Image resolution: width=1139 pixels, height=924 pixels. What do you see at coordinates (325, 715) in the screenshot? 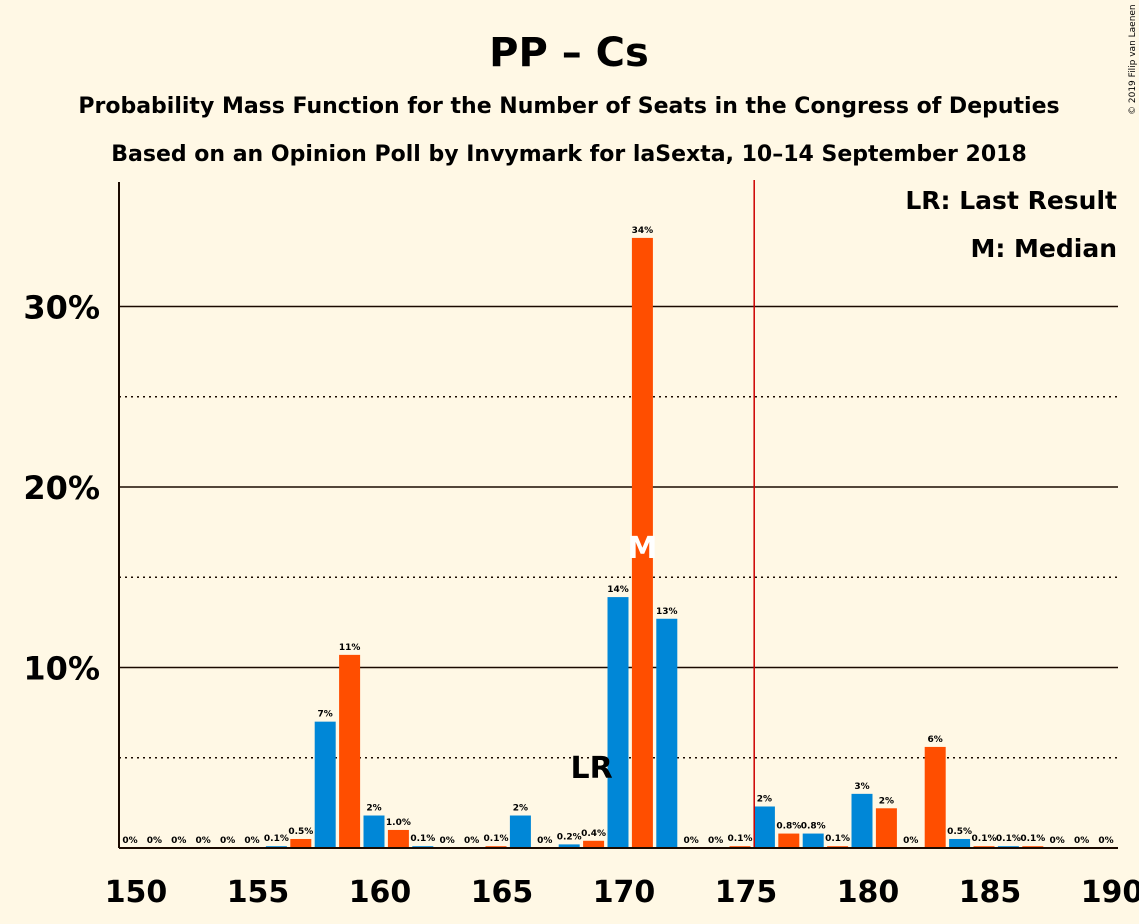
I see `data-label: 7%` at bounding box center [325, 715].